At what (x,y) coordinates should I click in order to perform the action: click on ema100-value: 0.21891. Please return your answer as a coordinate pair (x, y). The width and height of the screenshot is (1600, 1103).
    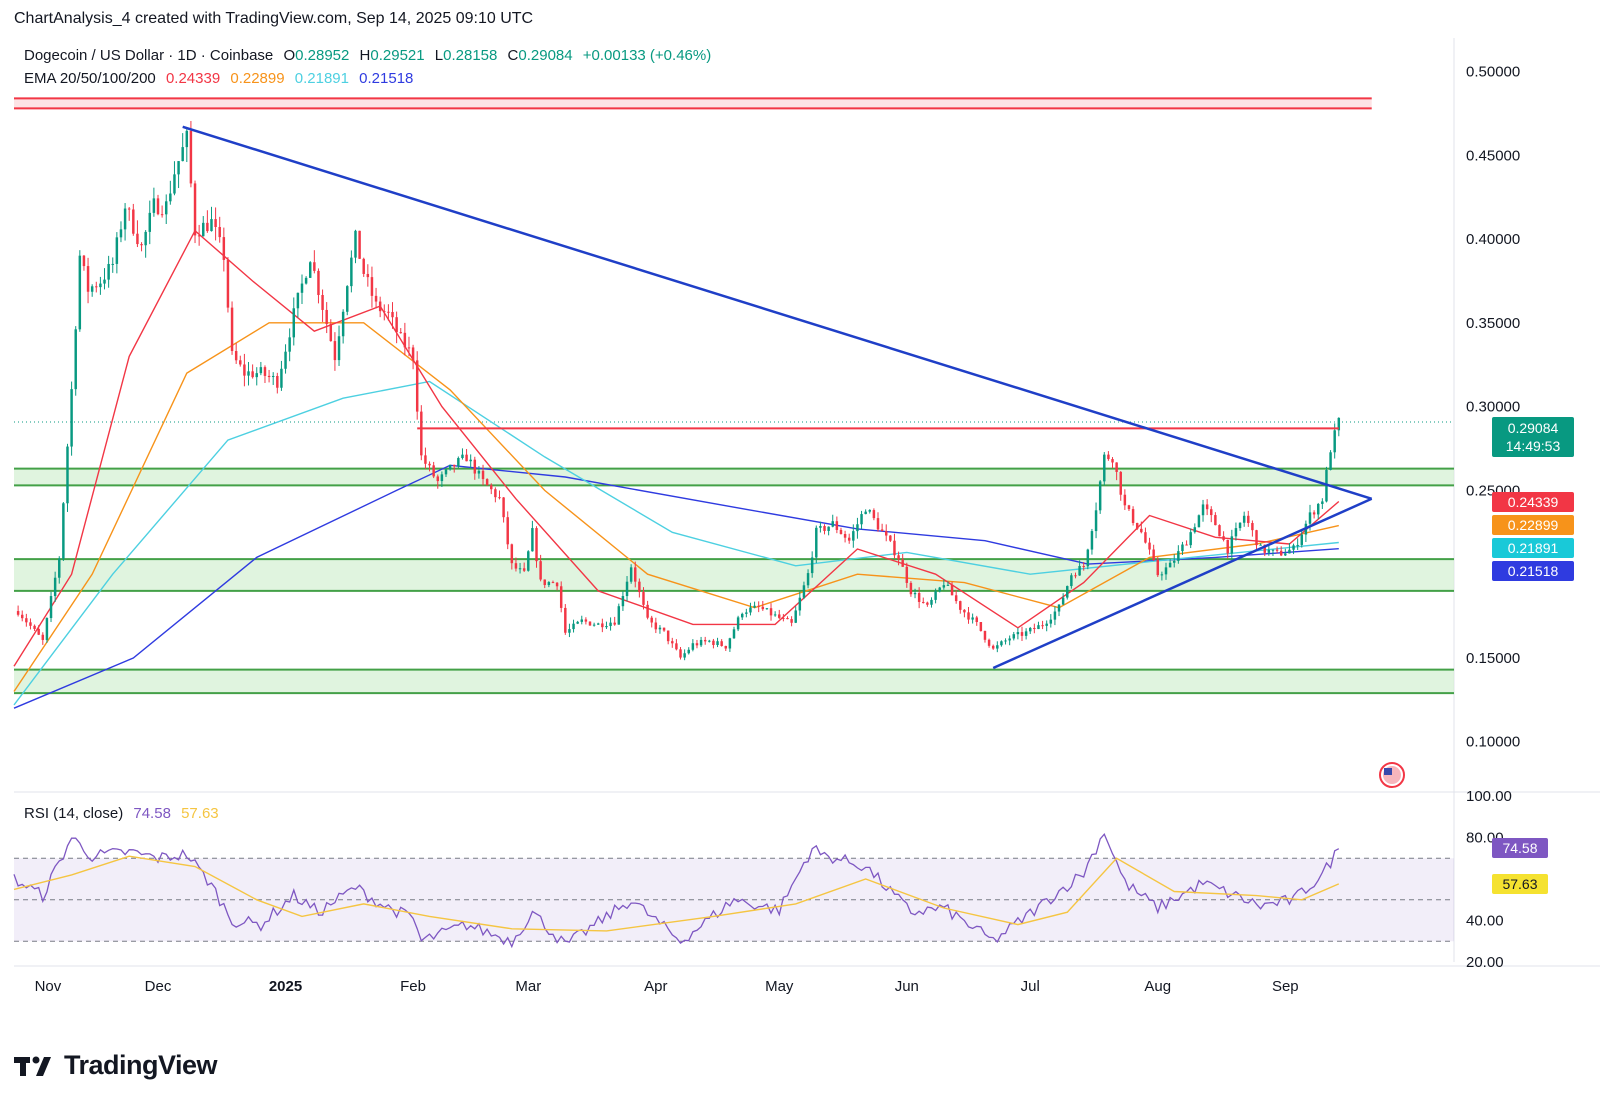
    Looking at the image, I should click on (321, 78).